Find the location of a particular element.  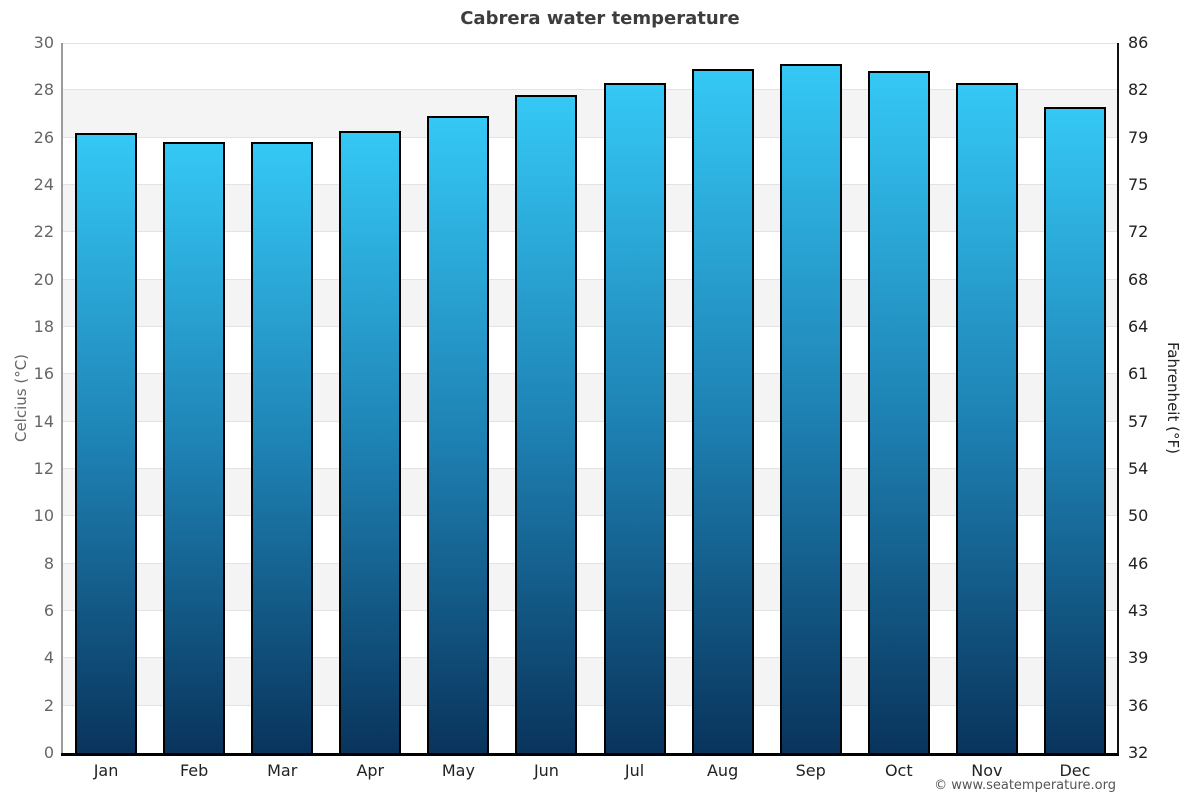

bar-nov is located at coordinates (986, 418).